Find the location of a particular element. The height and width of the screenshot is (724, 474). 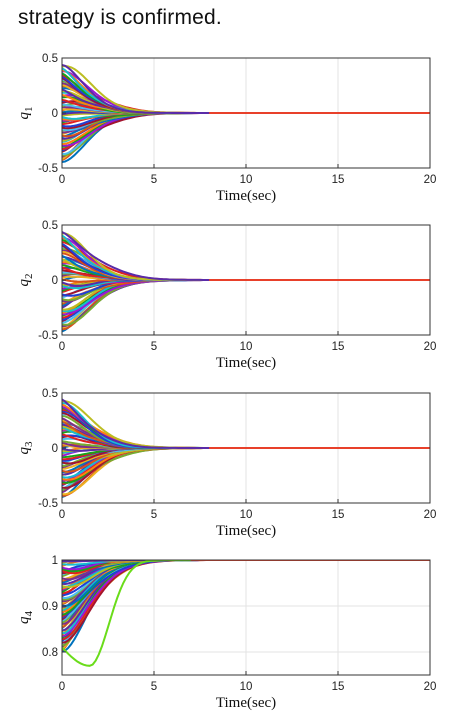

y-axis-label: q4 is located at coordinates (25, 618).